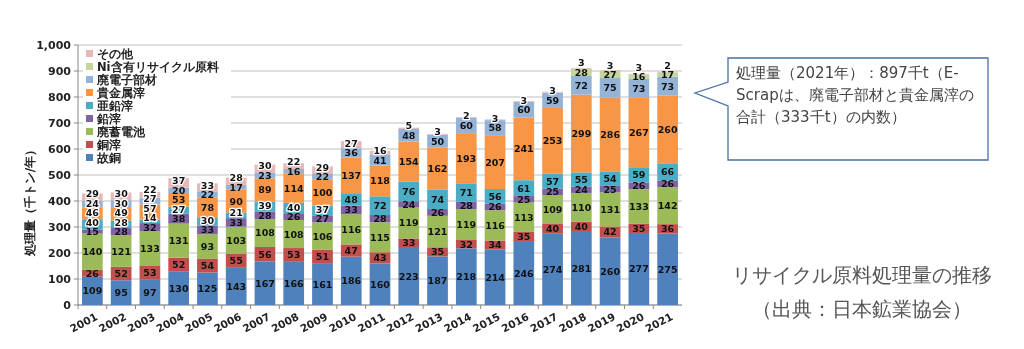  Describe the element at coordinates (265, 254) in the screenshot. I see `data-label: 56` at that location.